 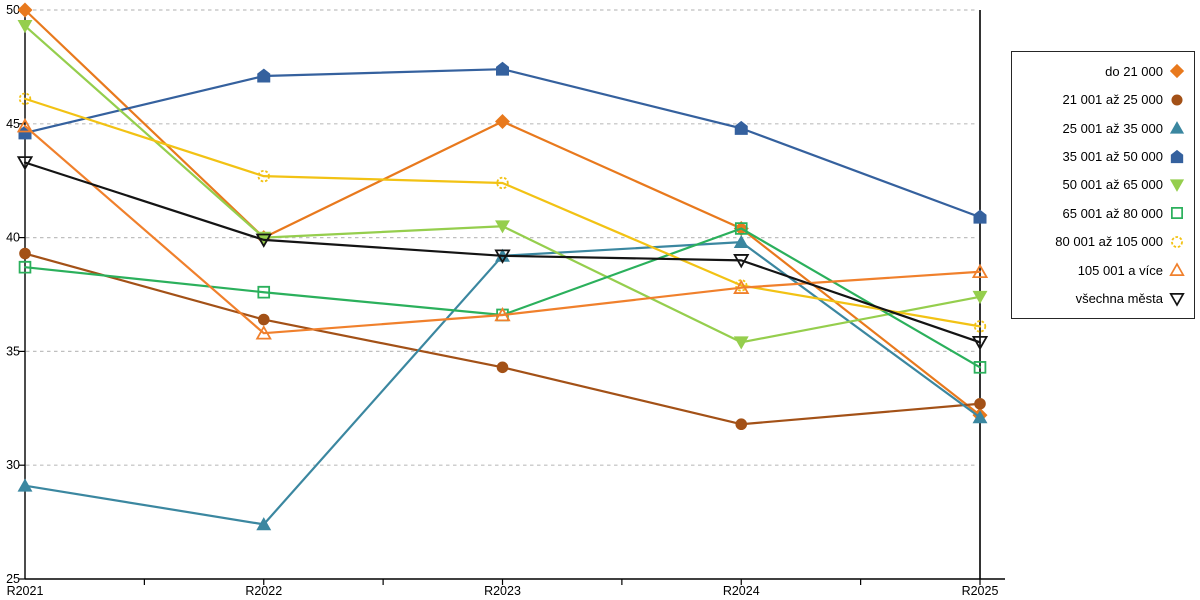 I want to click on legend-item-label: 35 001 až 50 000, so click(x=1112, y=157).